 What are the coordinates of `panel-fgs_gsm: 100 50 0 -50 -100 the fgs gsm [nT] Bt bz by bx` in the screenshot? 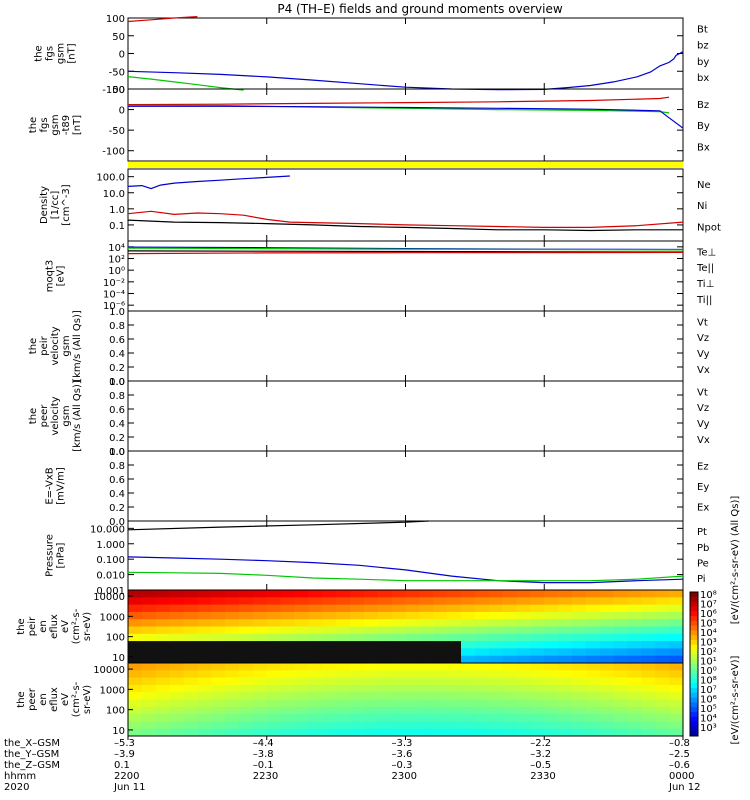 It's located at (372, 55).